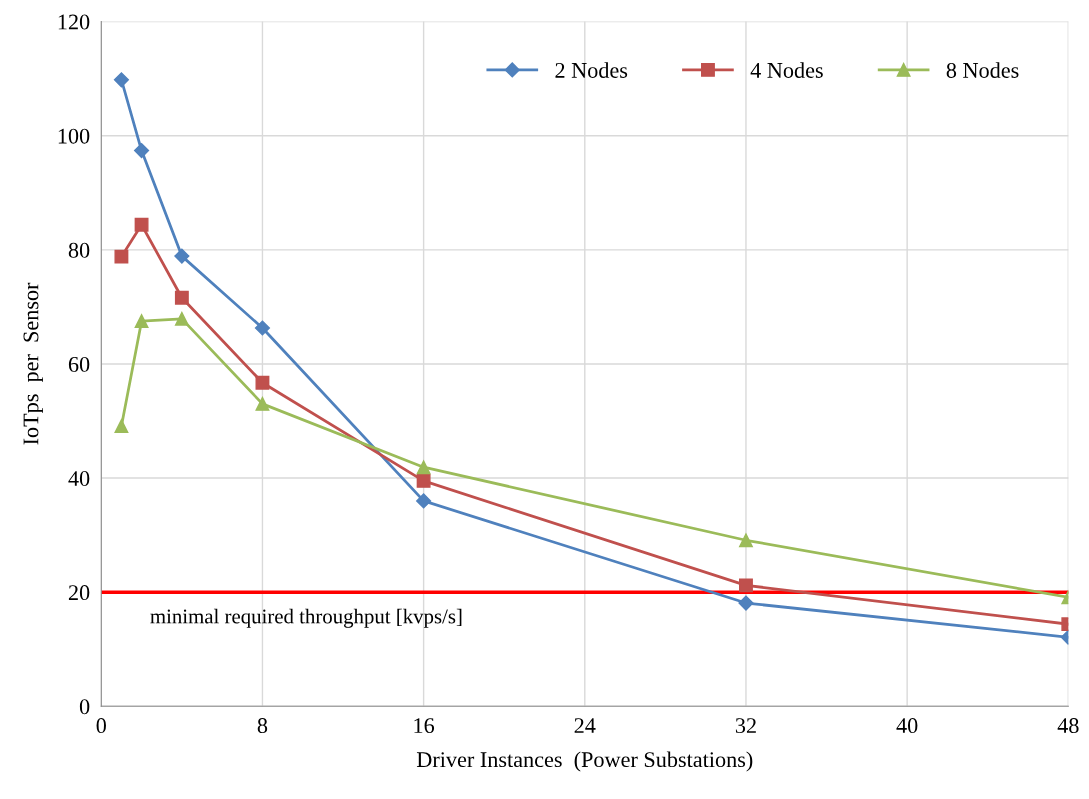  What do you see at coordinates (786, 70) in the screenshot?
I see `legend-label: 4 Nodes` at bounding box center [786, 70].